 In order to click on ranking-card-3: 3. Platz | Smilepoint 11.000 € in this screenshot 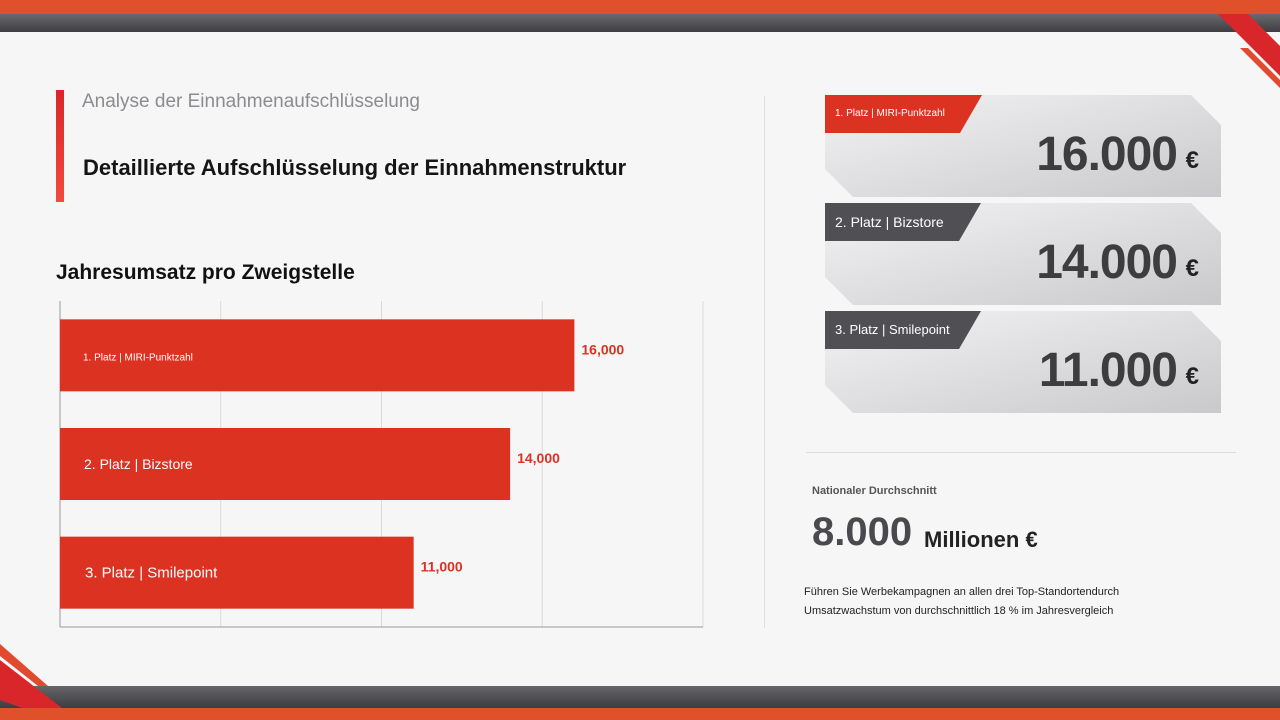, I will do `click(1023, 362)`.